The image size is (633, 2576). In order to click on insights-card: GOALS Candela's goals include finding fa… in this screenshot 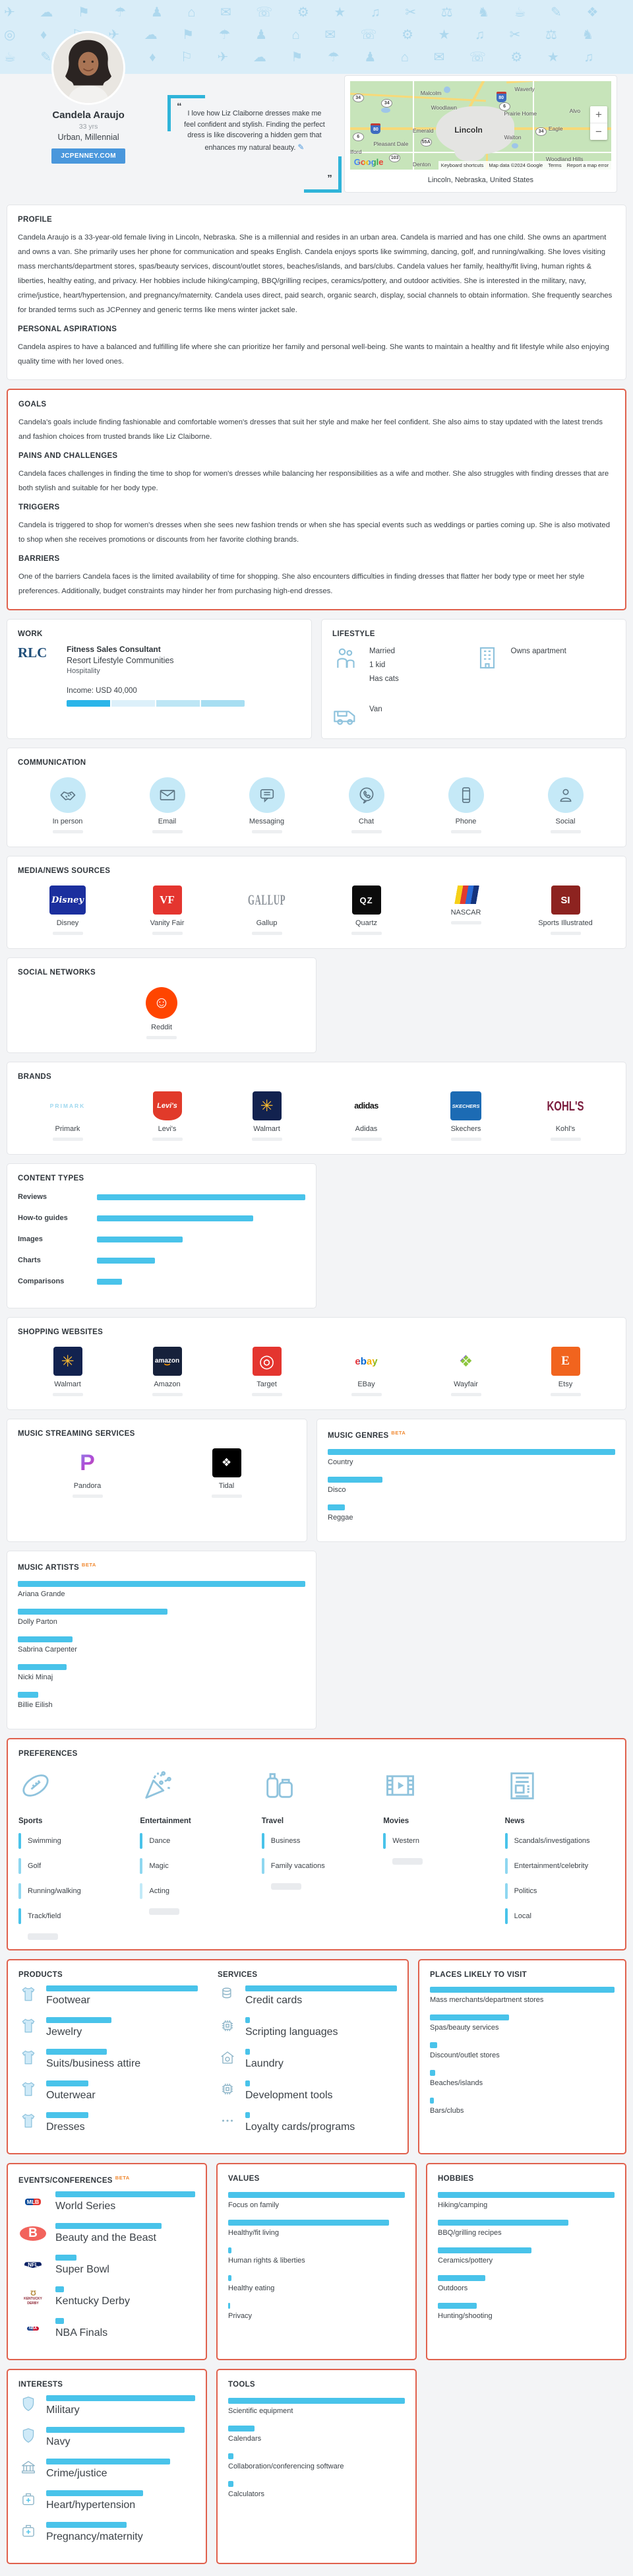, I will do `click(316, 500)`.